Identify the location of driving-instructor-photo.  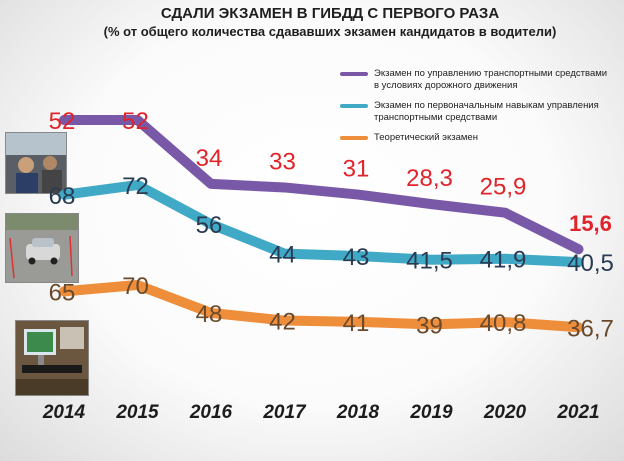
(36, 163).